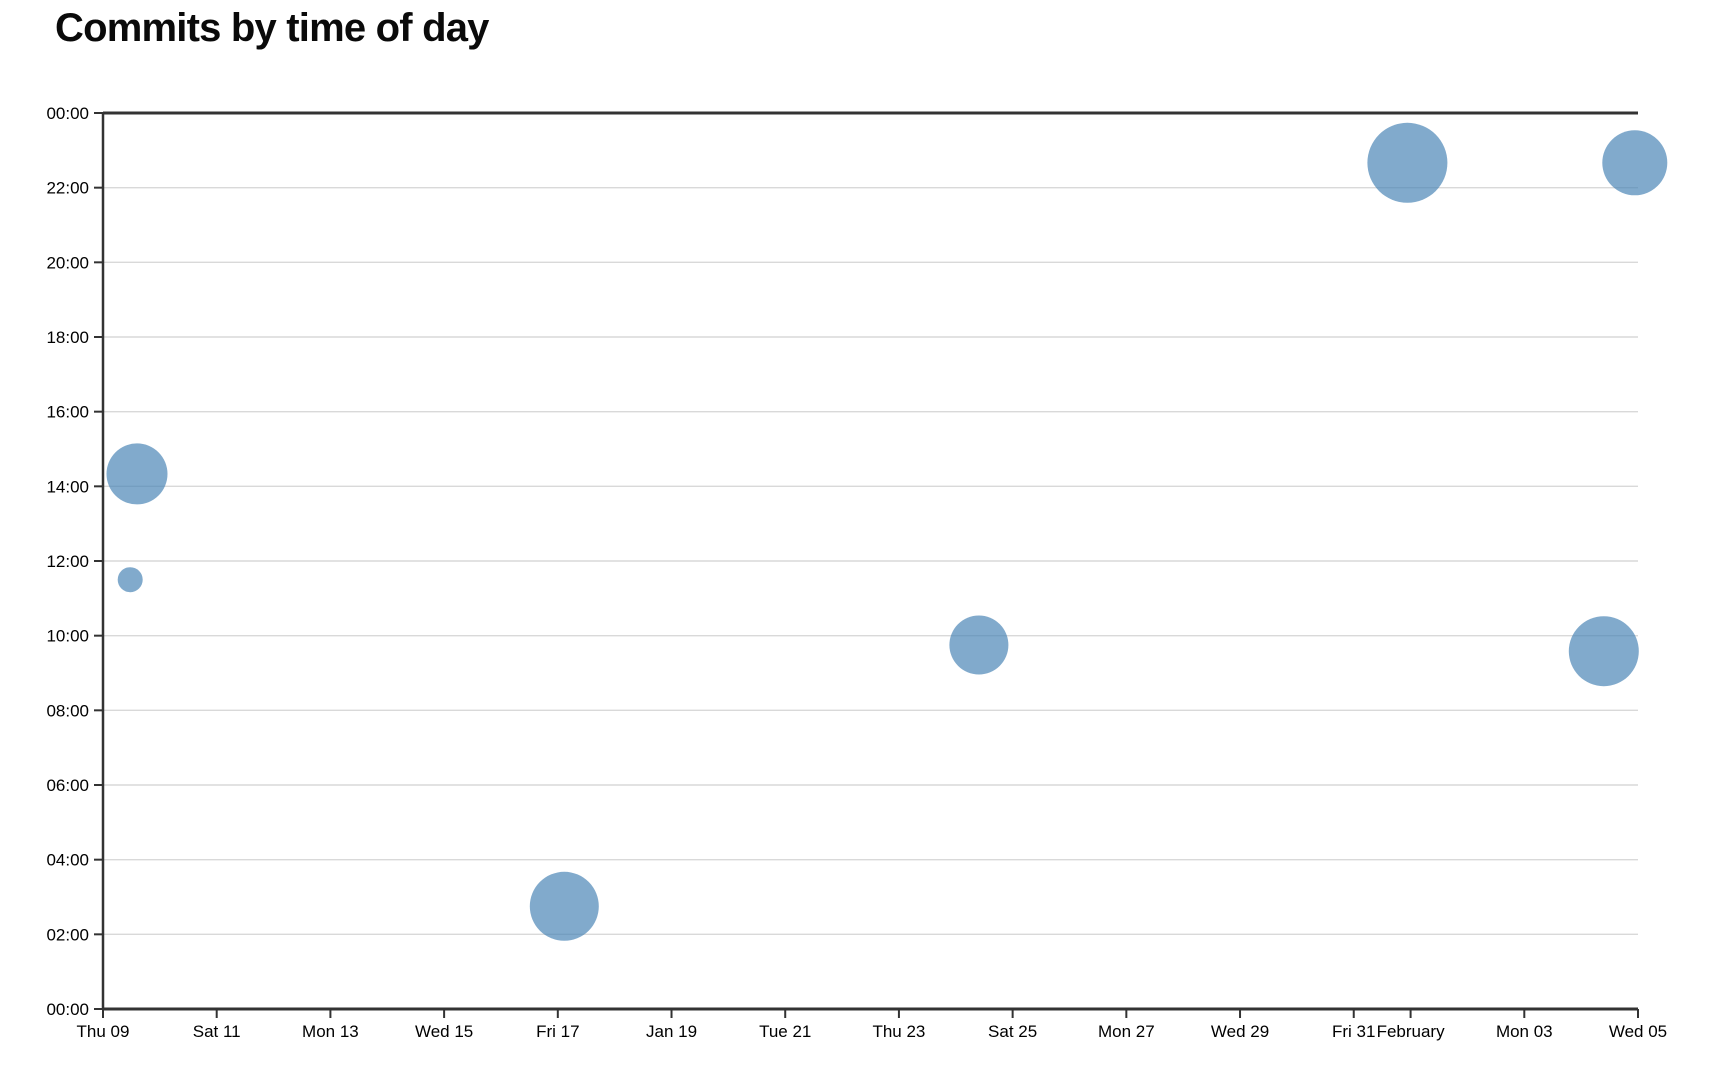 This screenshot has height=1090, width=1710. I want to click on y-tick-label: 02:00, so click(67, 934).